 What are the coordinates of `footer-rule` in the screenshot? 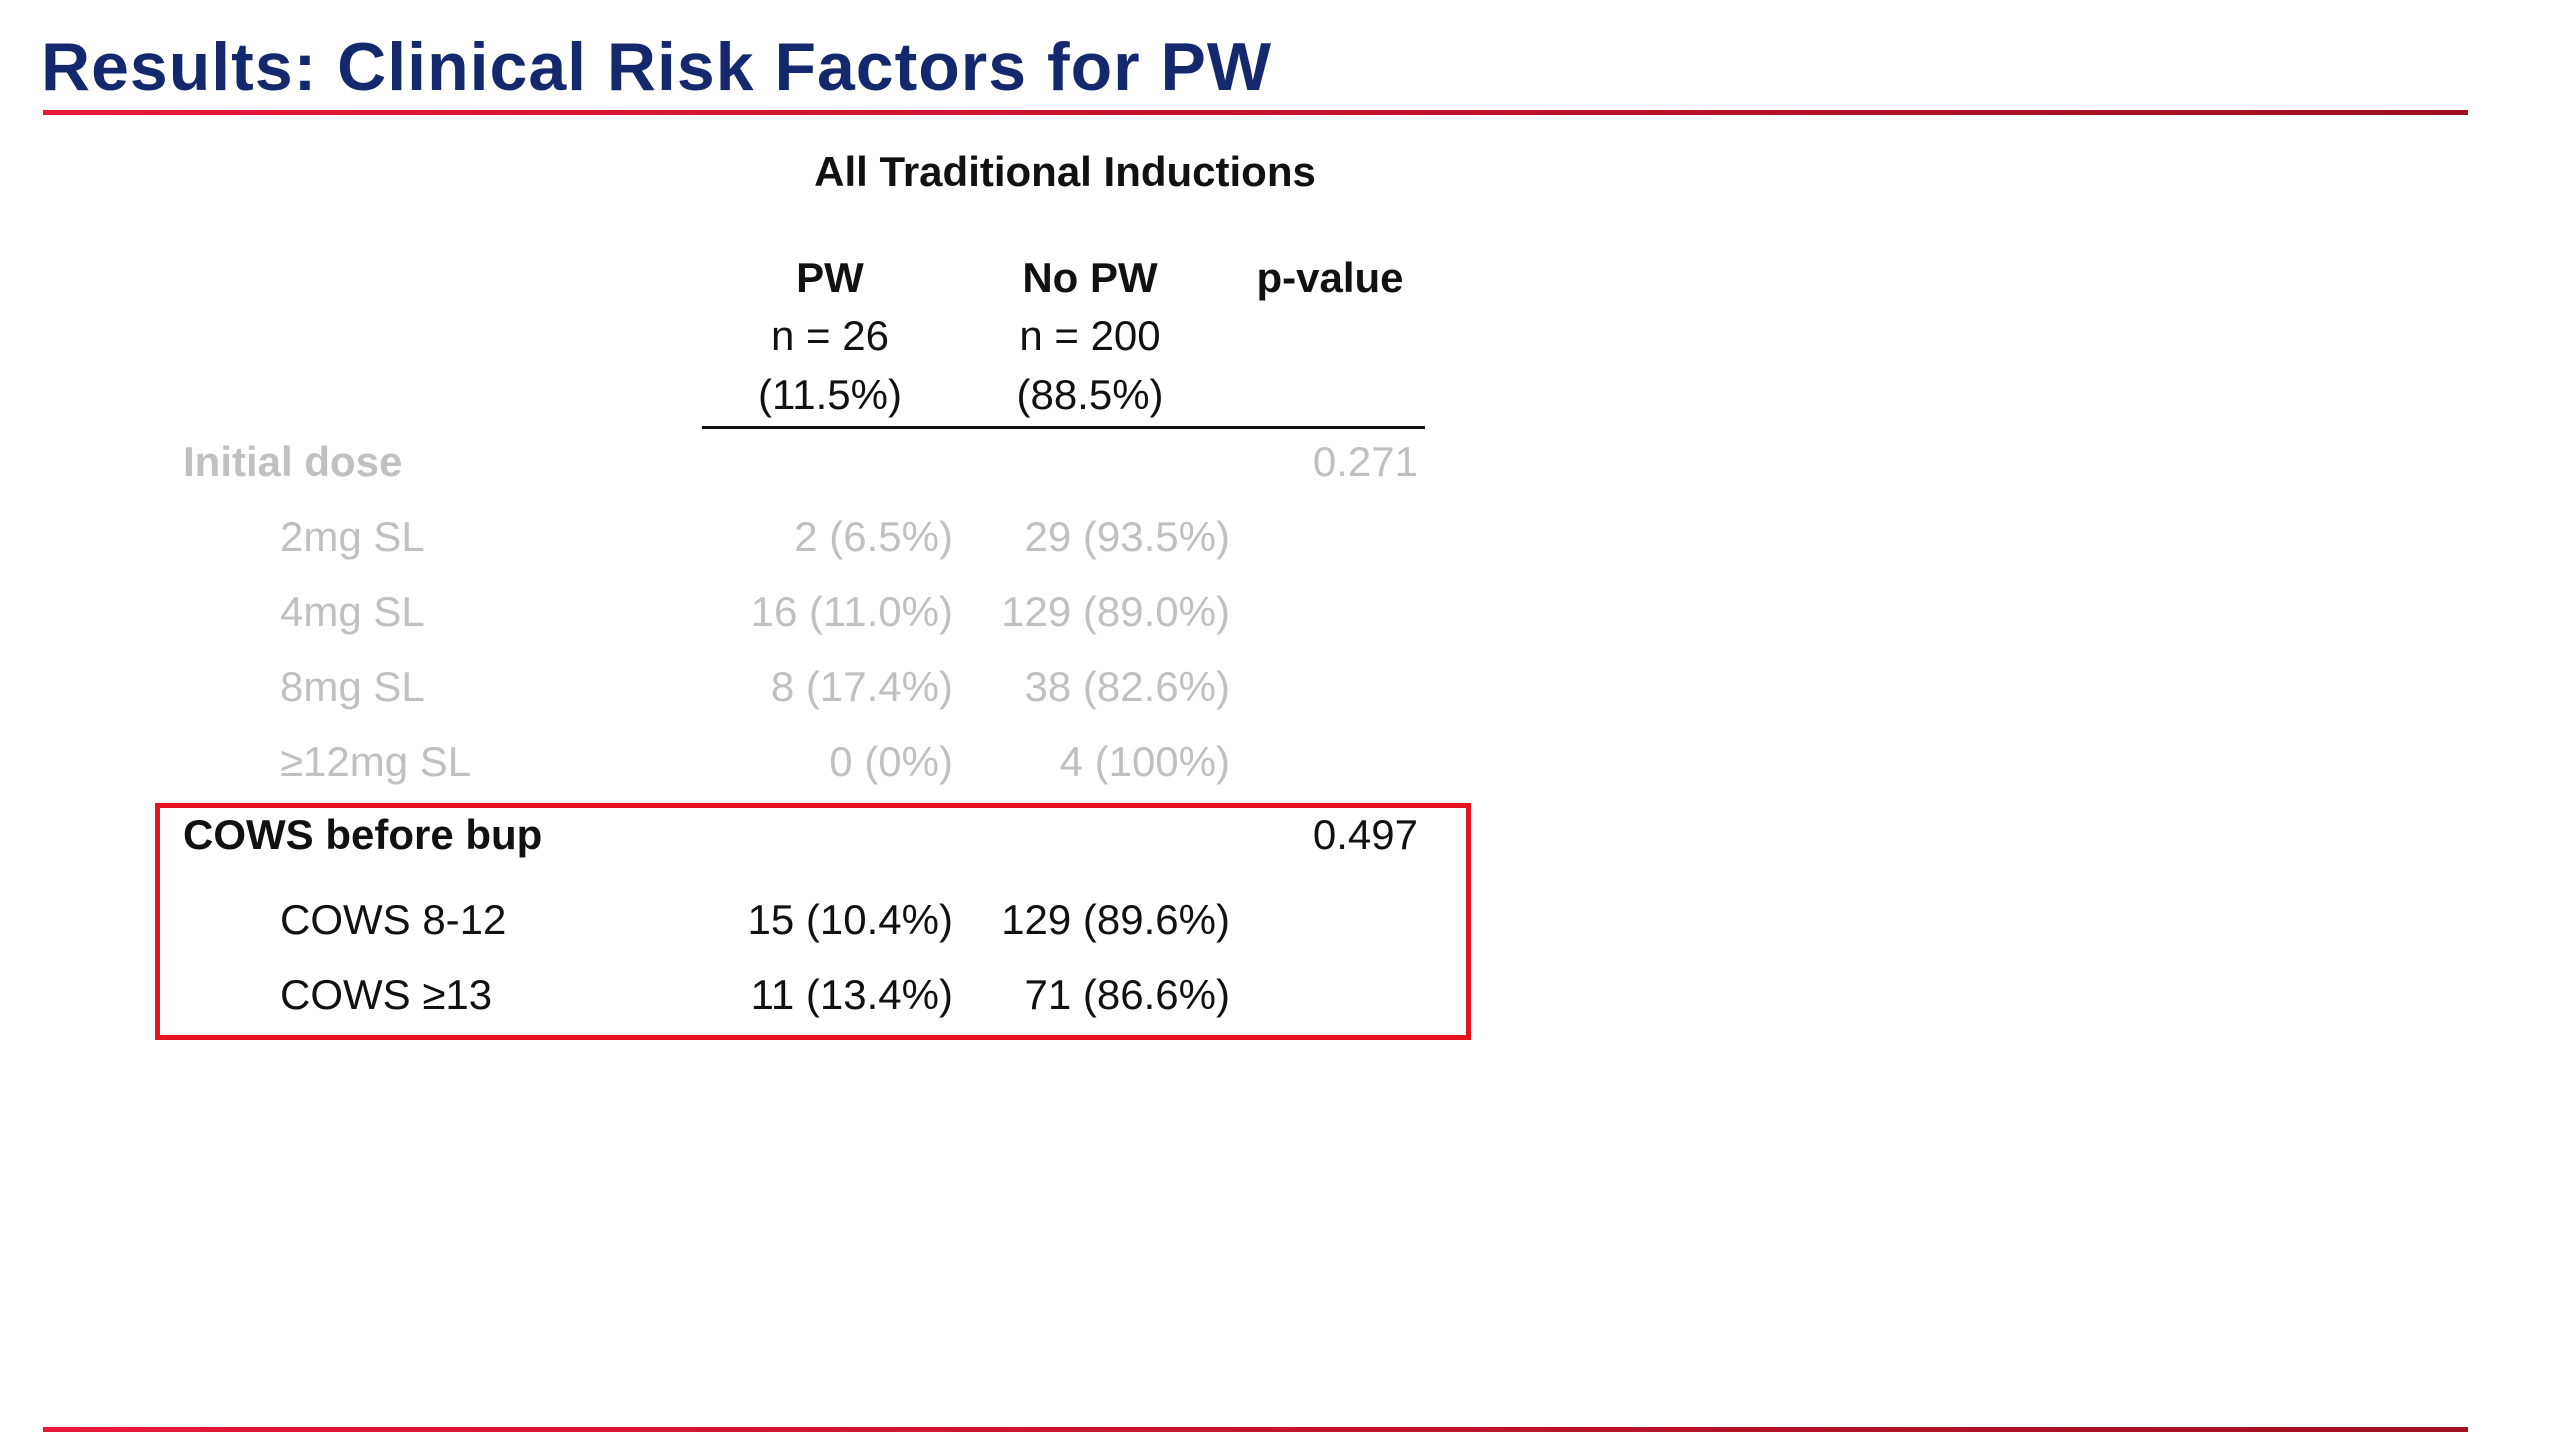 It's located at (1255, 1429).